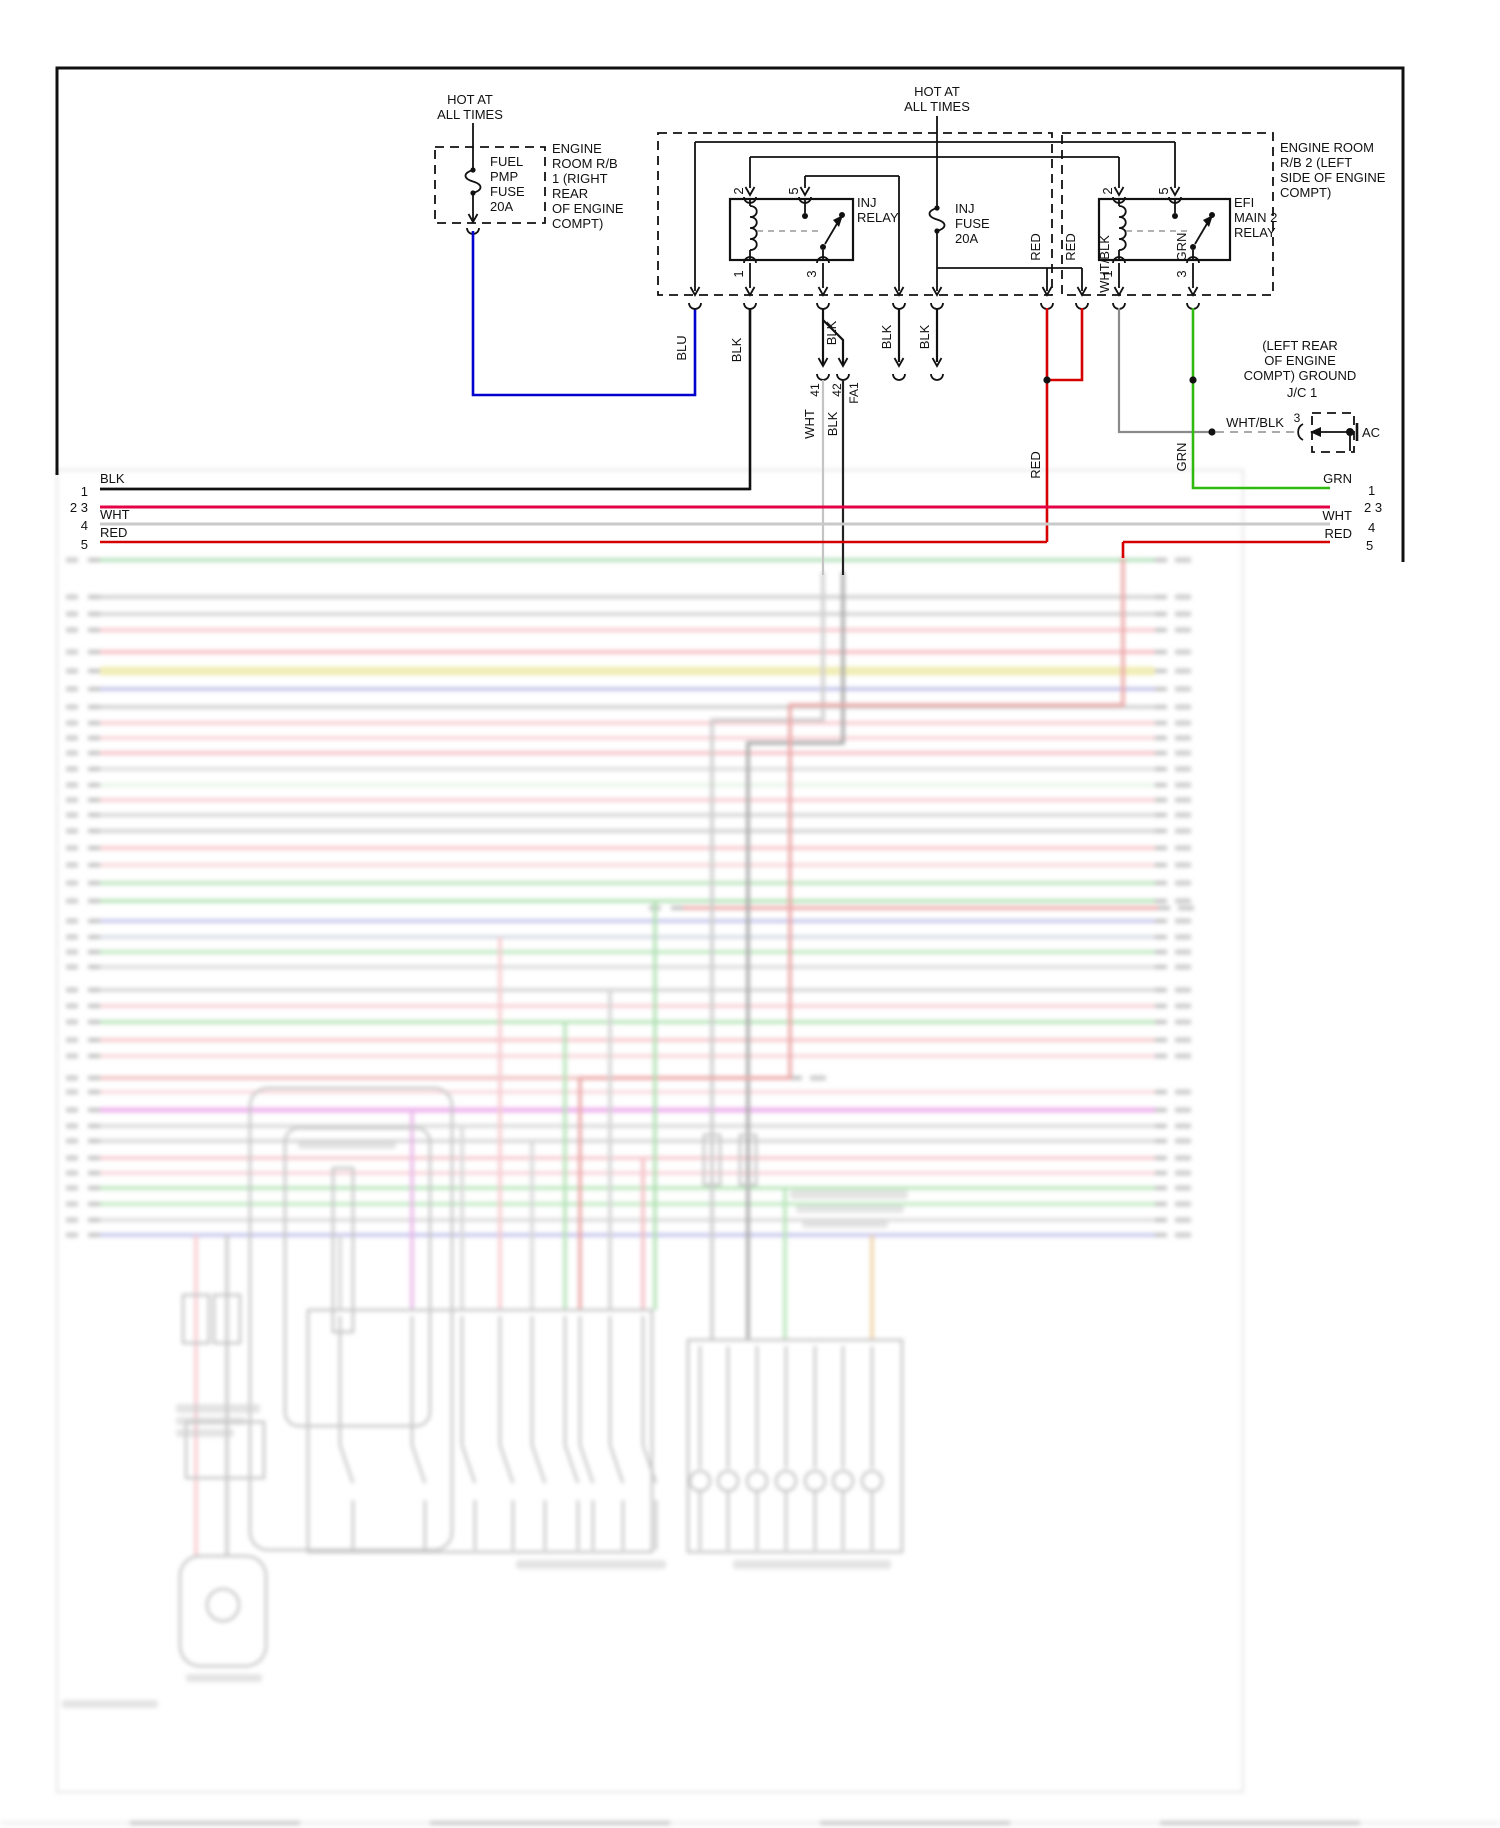 The image size is (1500, 1828). I want to click on connector-name-label: FA1, so click(854, 393).